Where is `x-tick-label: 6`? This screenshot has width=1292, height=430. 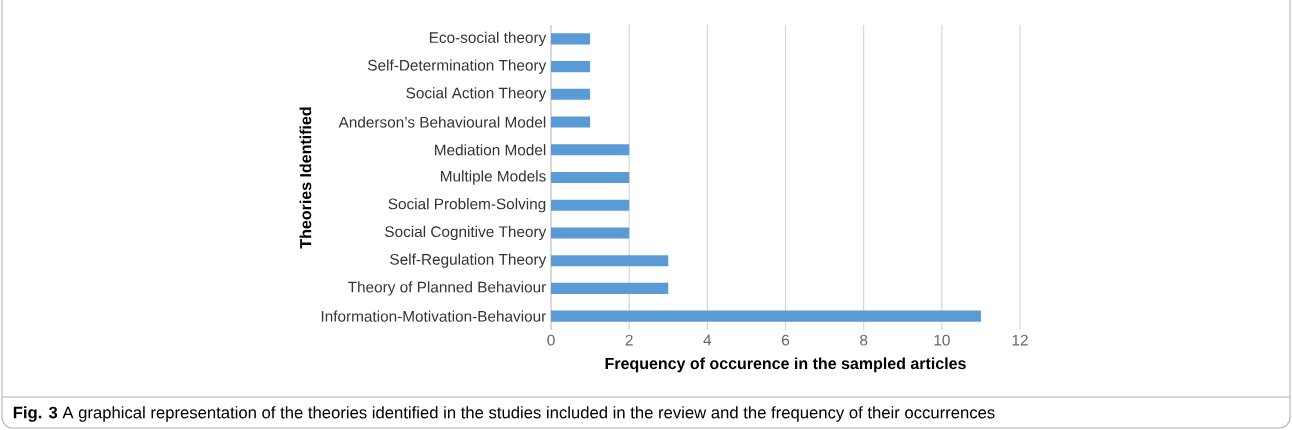 x-tick-label: 6 is located at coordinates (786, 340).